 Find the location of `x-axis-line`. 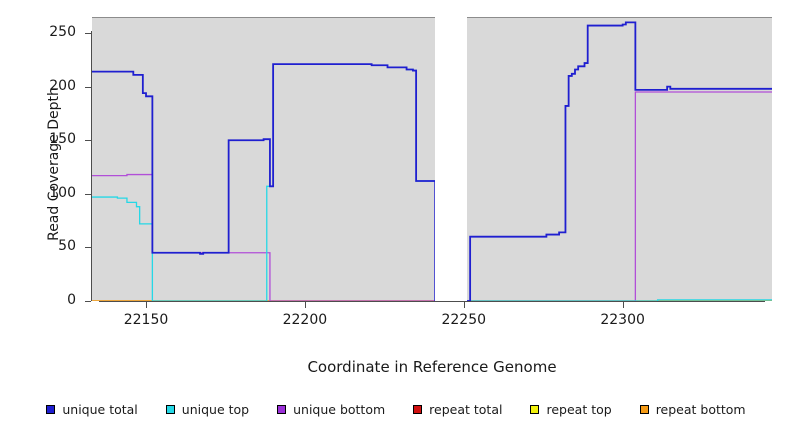

x-axis-line is located at coordinates (432, 301).